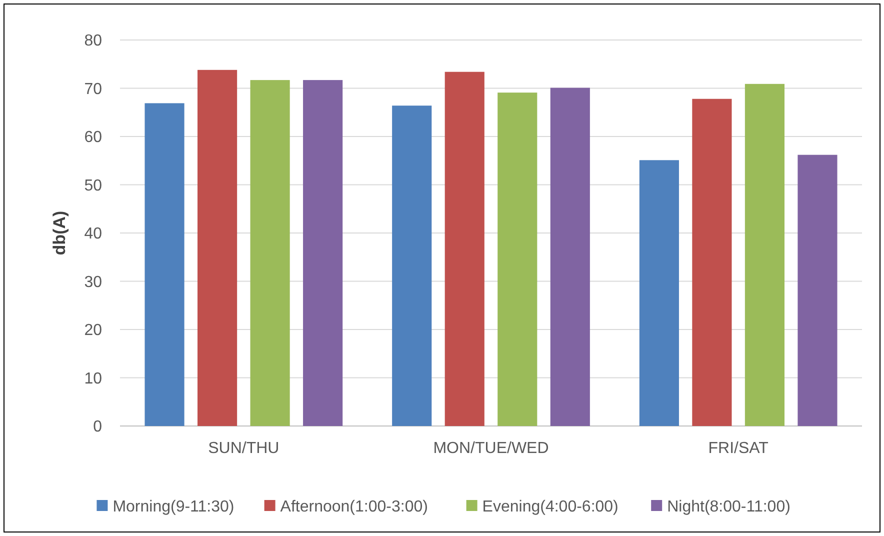 The height and width of the screenshot is (536, 884). I want to click on x-tick-label: FRI/SAT, so click(738, 448).